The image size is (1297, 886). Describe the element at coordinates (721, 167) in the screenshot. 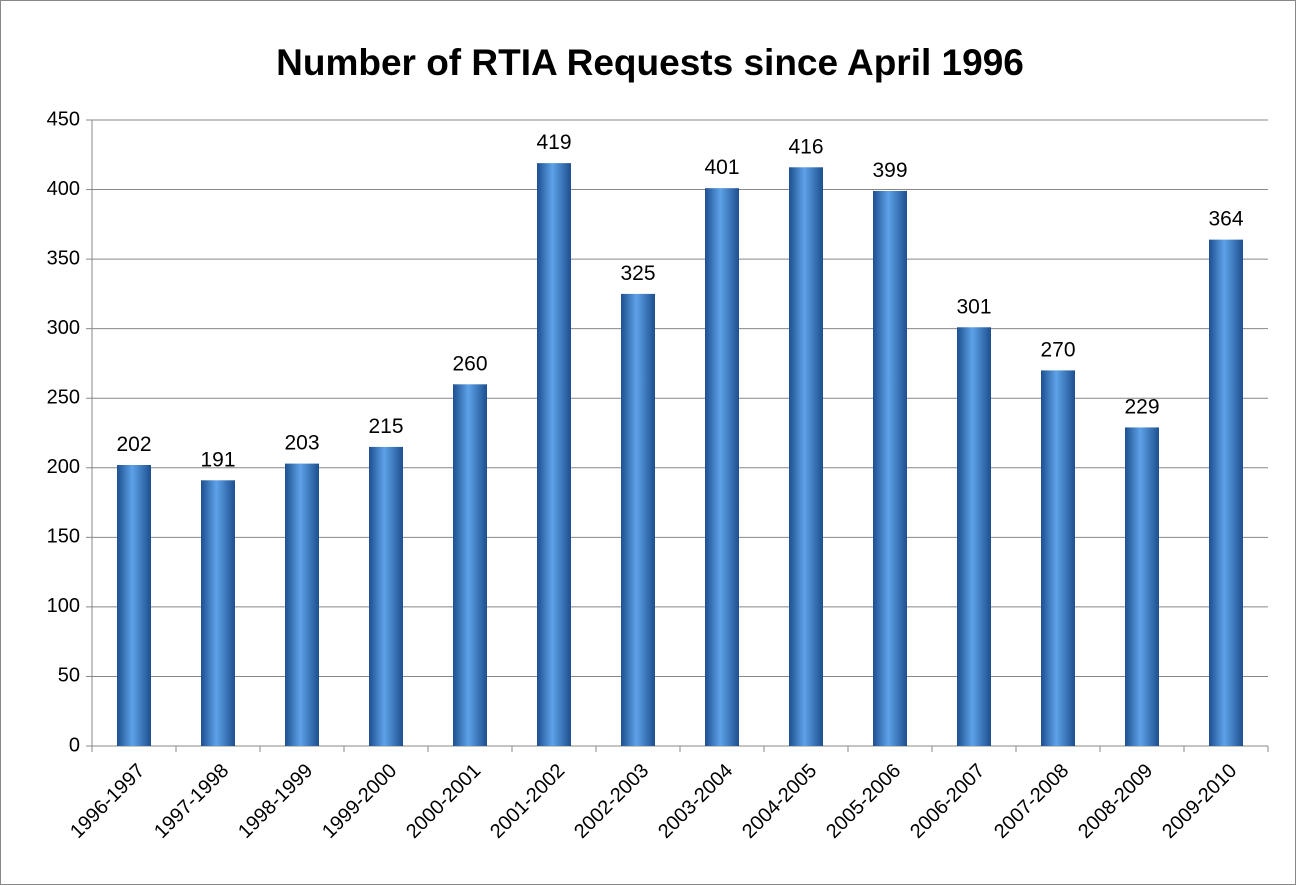

I see `data-label: 401` at that location.